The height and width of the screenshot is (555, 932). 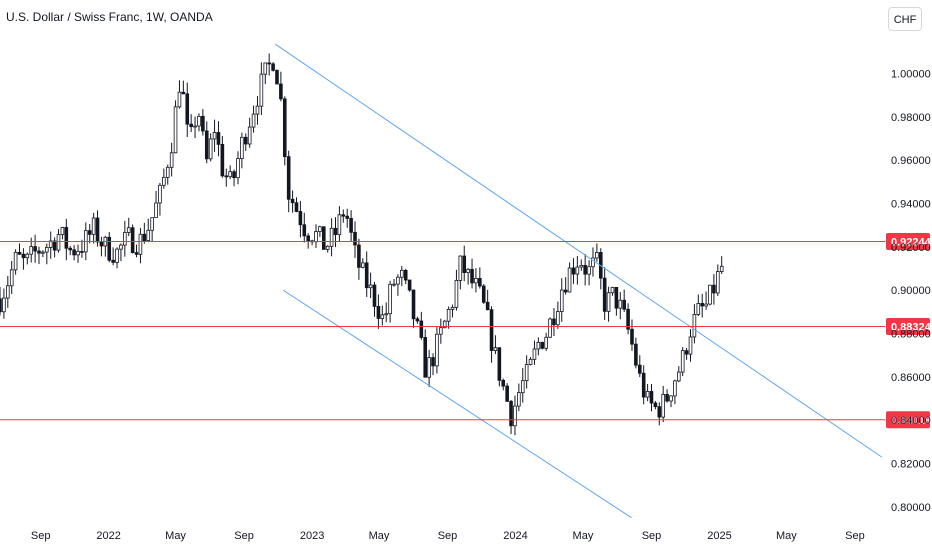 I want to click on y-tick-label: 0.88000, so click(x=911, y=334).